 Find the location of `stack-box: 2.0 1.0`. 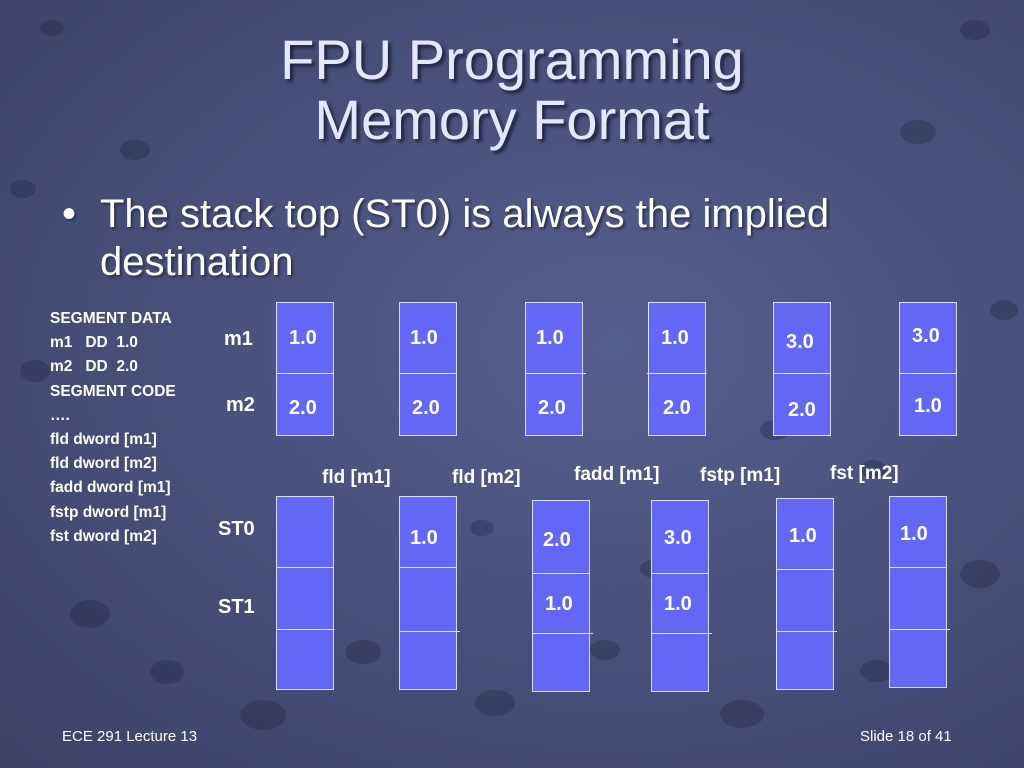

stack-box: 2.0 1.0 is located at coordinates (562, 596).